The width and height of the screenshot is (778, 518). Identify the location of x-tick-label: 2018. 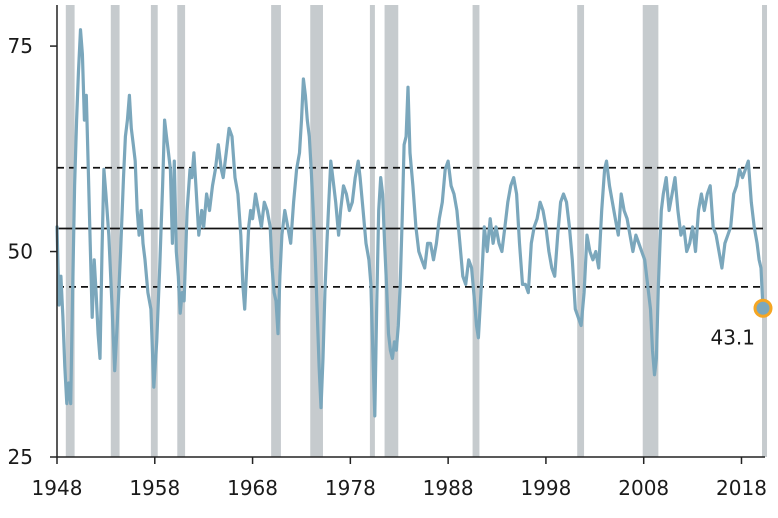
(741, 488).